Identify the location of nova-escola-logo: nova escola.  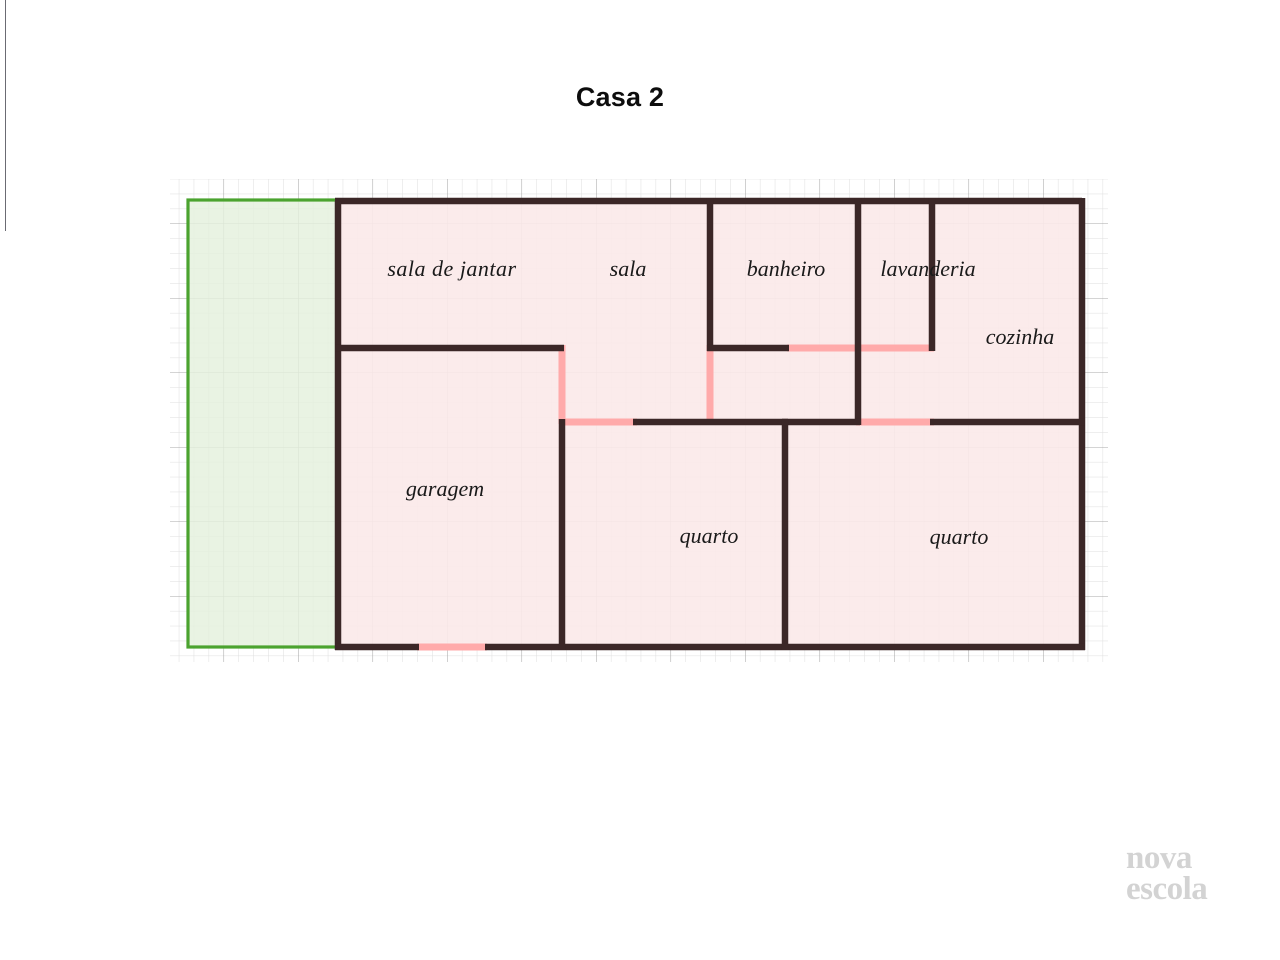
(1186, 874).